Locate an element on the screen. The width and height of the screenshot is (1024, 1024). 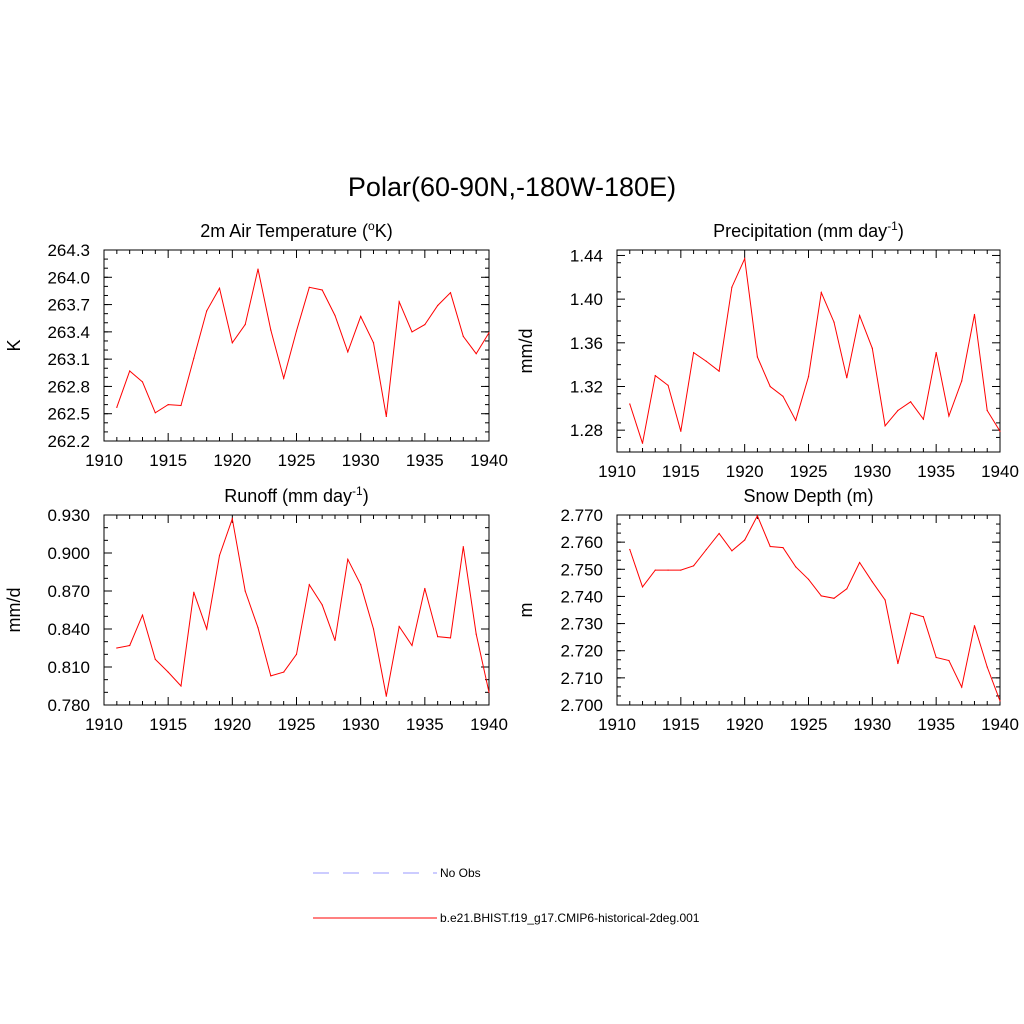
figure-title: Polar(60-90N,-180W-180E) is located at coordinates (512, 187).